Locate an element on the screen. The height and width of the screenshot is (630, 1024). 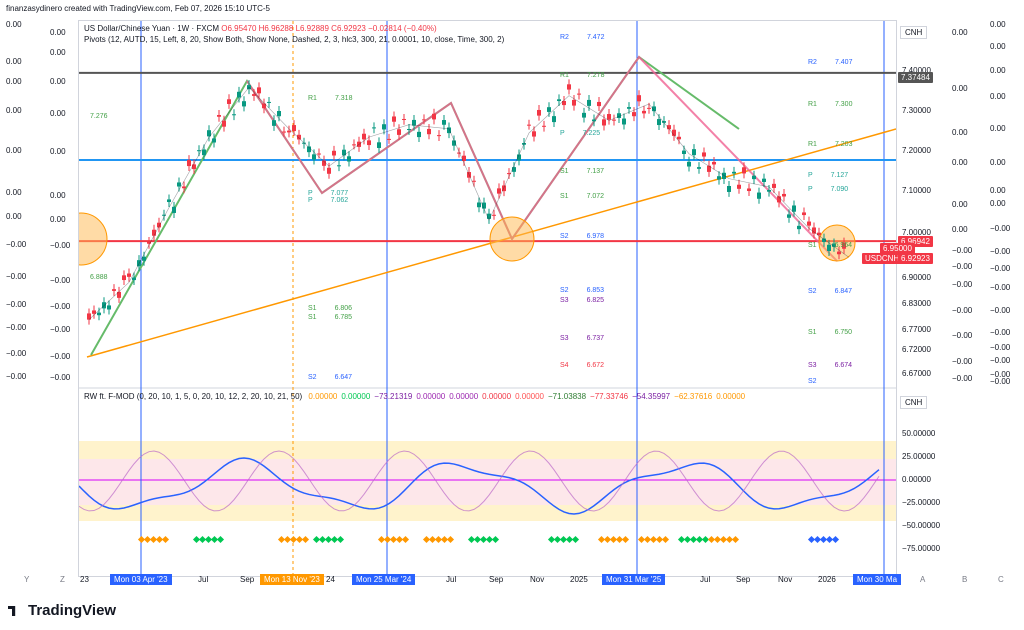
pivot-label: S3 6.674 is located at coordinates (830, 365).